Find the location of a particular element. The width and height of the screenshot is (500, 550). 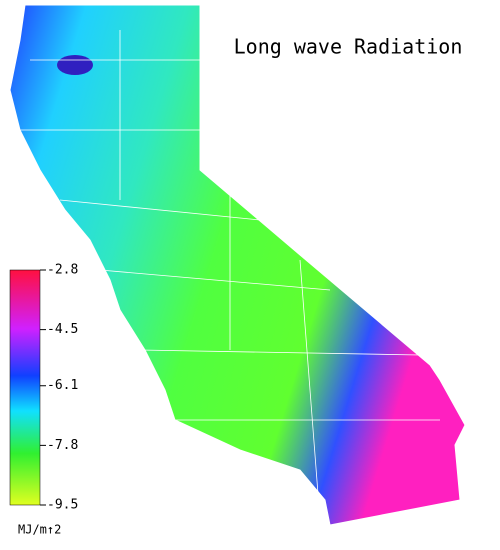

colorbar-tick-label: -9.5 is located at coordinates (62, 505).